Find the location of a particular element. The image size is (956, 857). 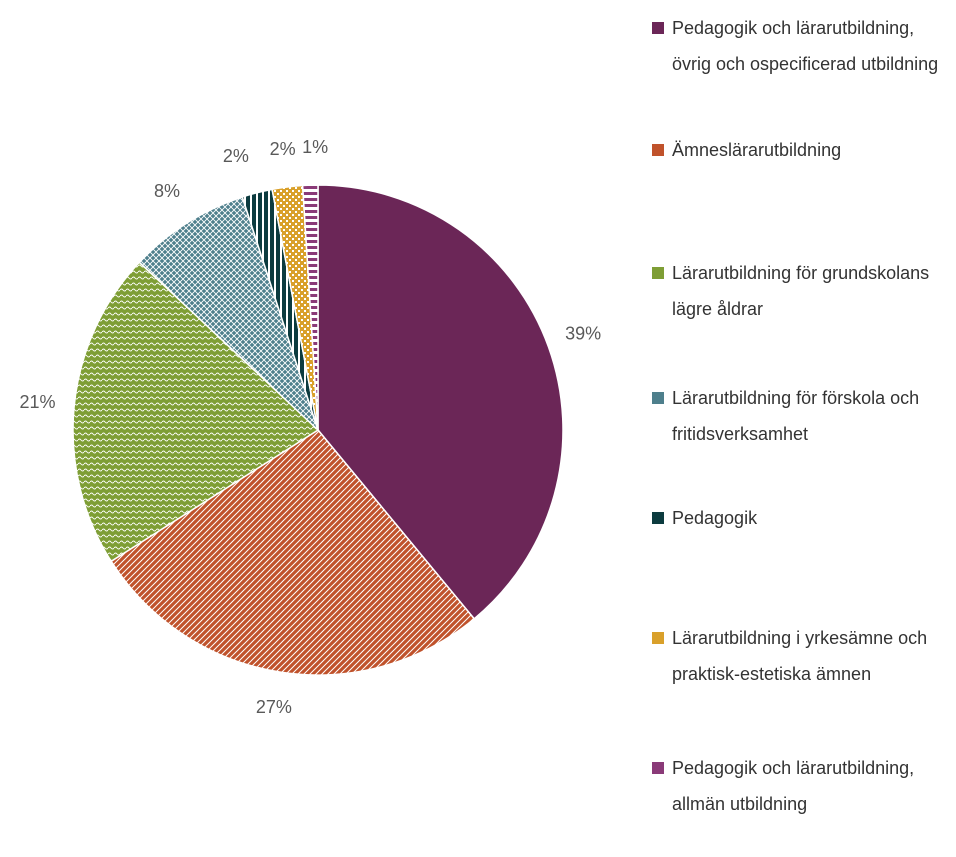

data-label: 8% is located at coordinates (167, 191).